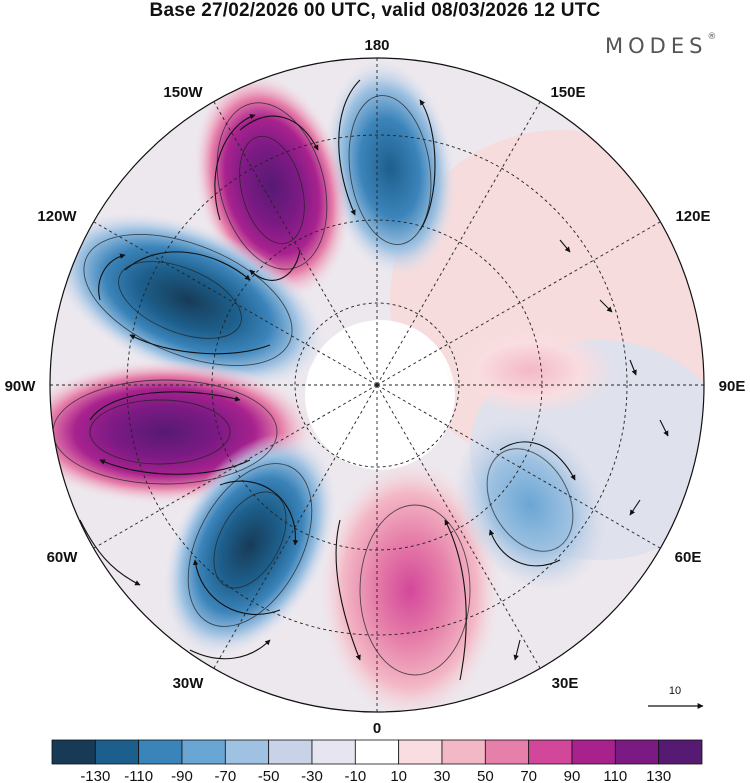 The height and width of the screenshot is (783, 750). What do you see at coordinates (188, 300) in the screenshot?
I see `negative-anomaly-canada` at bounding box center [188, 300].